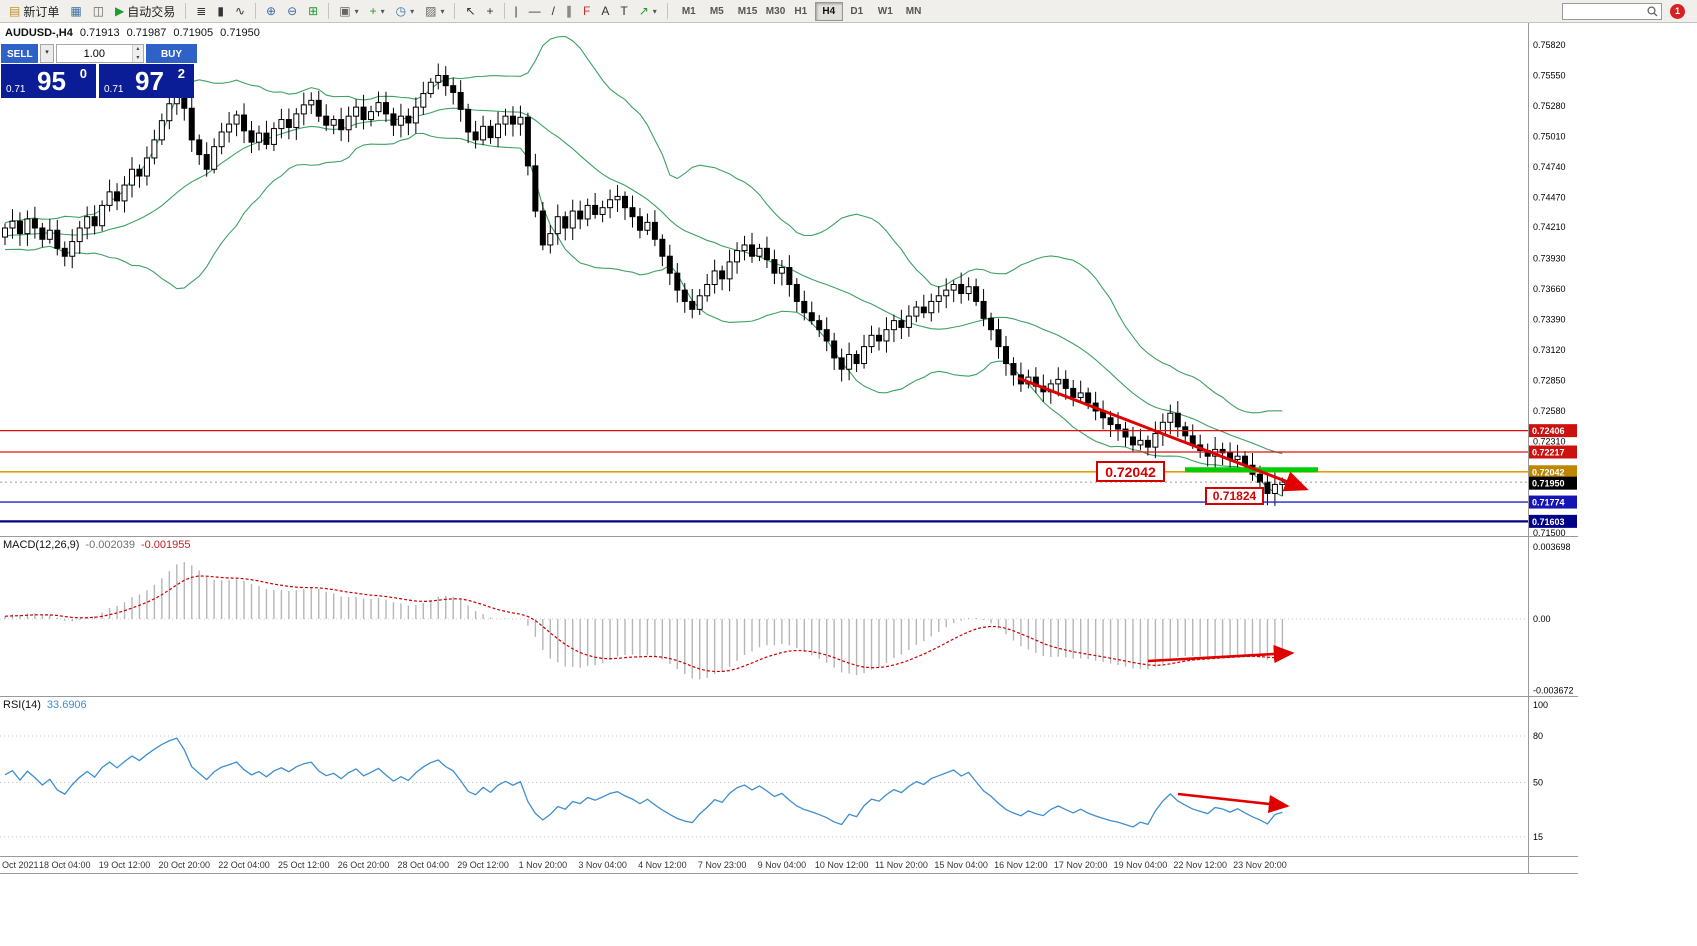  What do you see at coordinates (470, 11) in the screenshot?
I see `cursor-button: ↖` at bounding box center [470, 11].